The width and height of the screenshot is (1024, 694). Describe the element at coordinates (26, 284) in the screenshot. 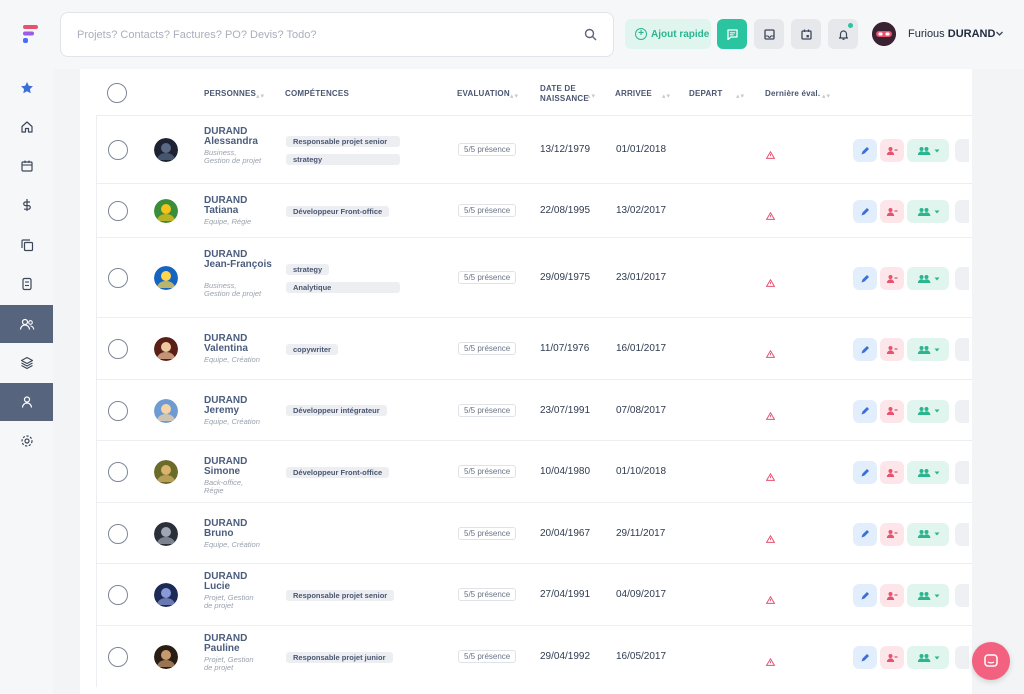

I see `sidebar-item-calculator` at that location.